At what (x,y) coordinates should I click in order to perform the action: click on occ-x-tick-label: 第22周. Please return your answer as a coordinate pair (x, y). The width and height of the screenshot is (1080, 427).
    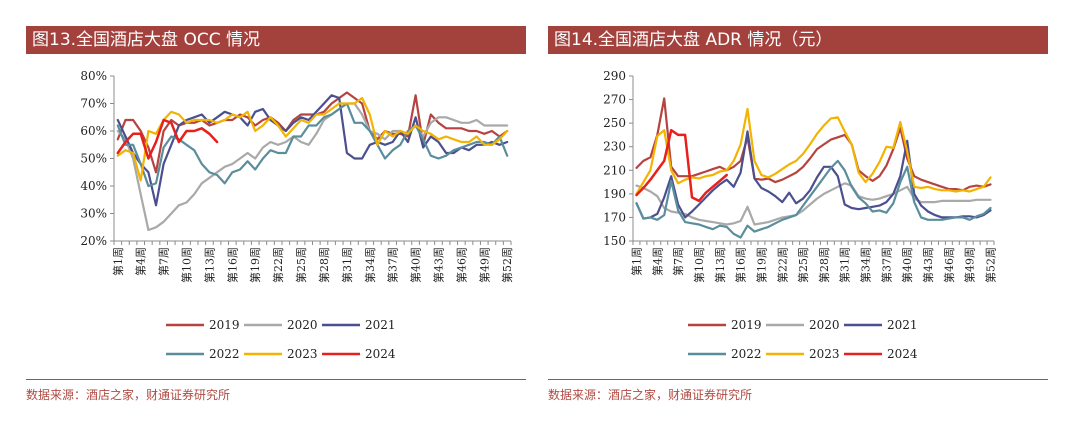
    Looking at the image, I should click on (278, 265).